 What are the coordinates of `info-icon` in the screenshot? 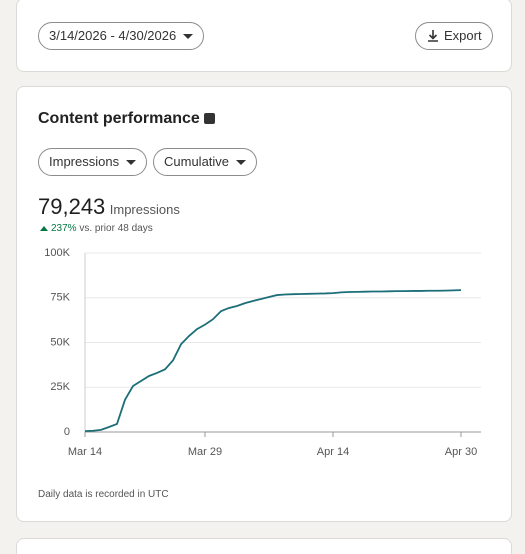 It's located at (209, 118).